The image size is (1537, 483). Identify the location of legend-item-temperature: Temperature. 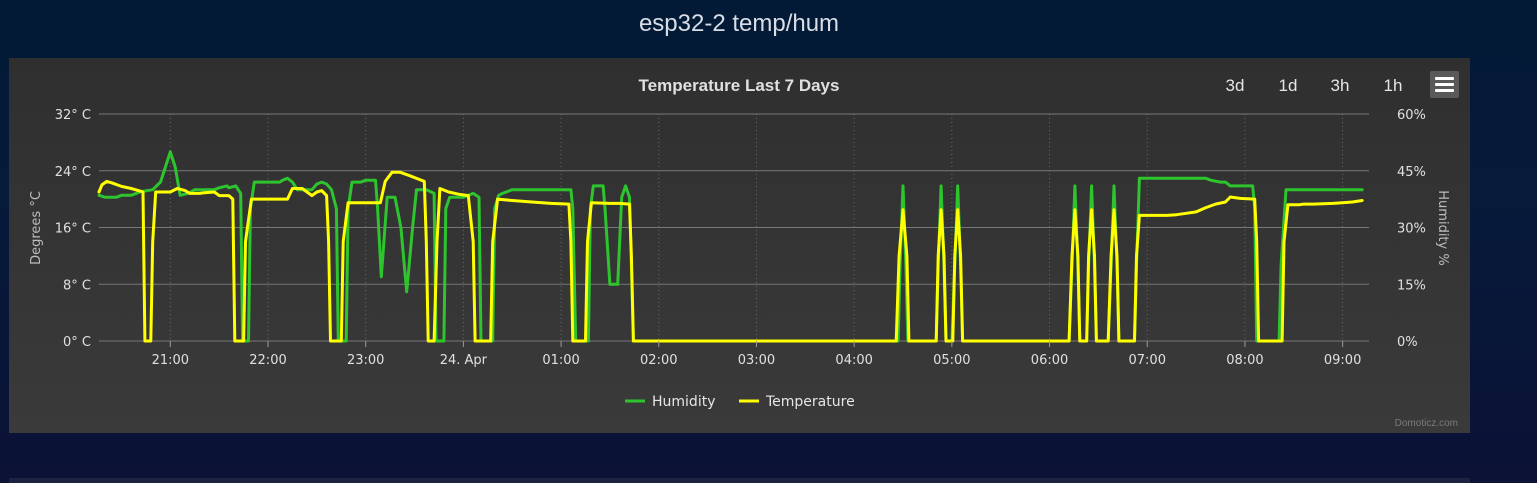
(797, 402).